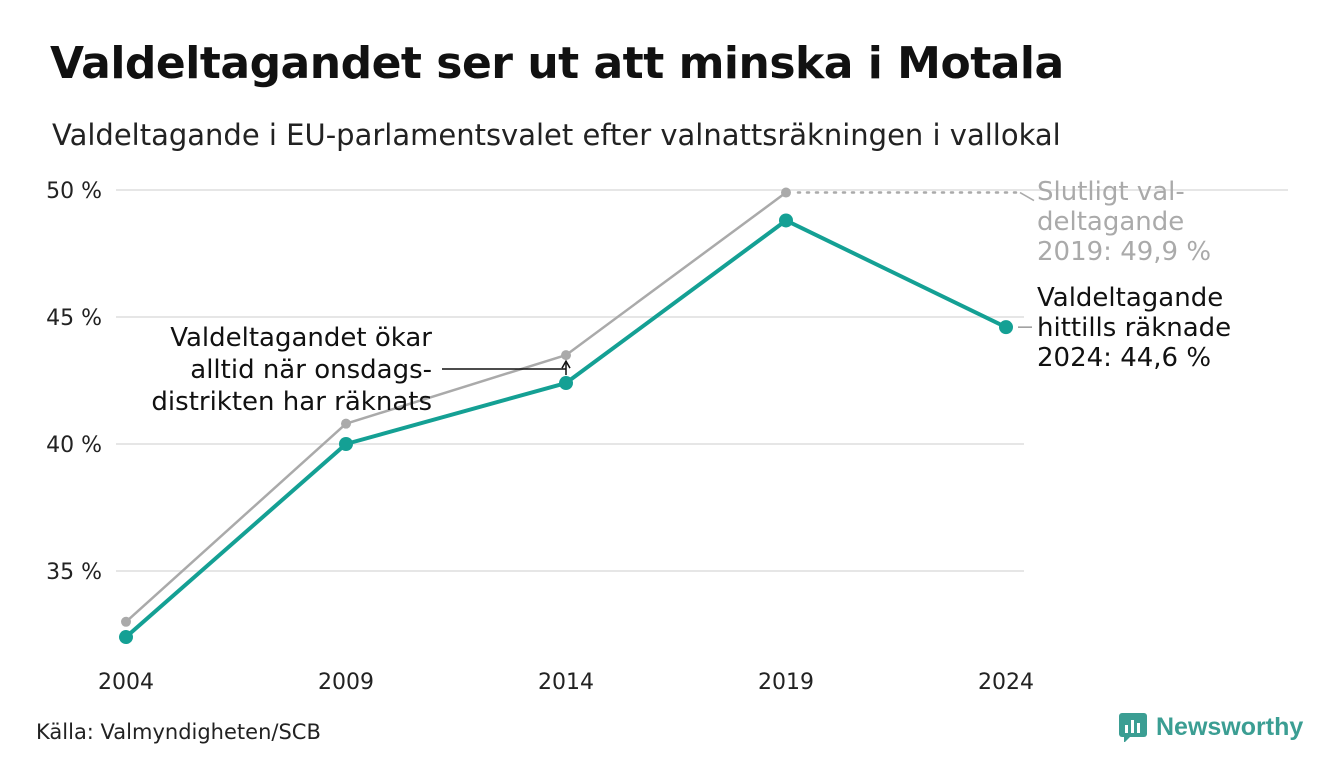 This screenshot has width=1340, height=780. Describe the element at coordinates (126, 682) in the screenshot. I see `x-tick-label: 2004` at that location.